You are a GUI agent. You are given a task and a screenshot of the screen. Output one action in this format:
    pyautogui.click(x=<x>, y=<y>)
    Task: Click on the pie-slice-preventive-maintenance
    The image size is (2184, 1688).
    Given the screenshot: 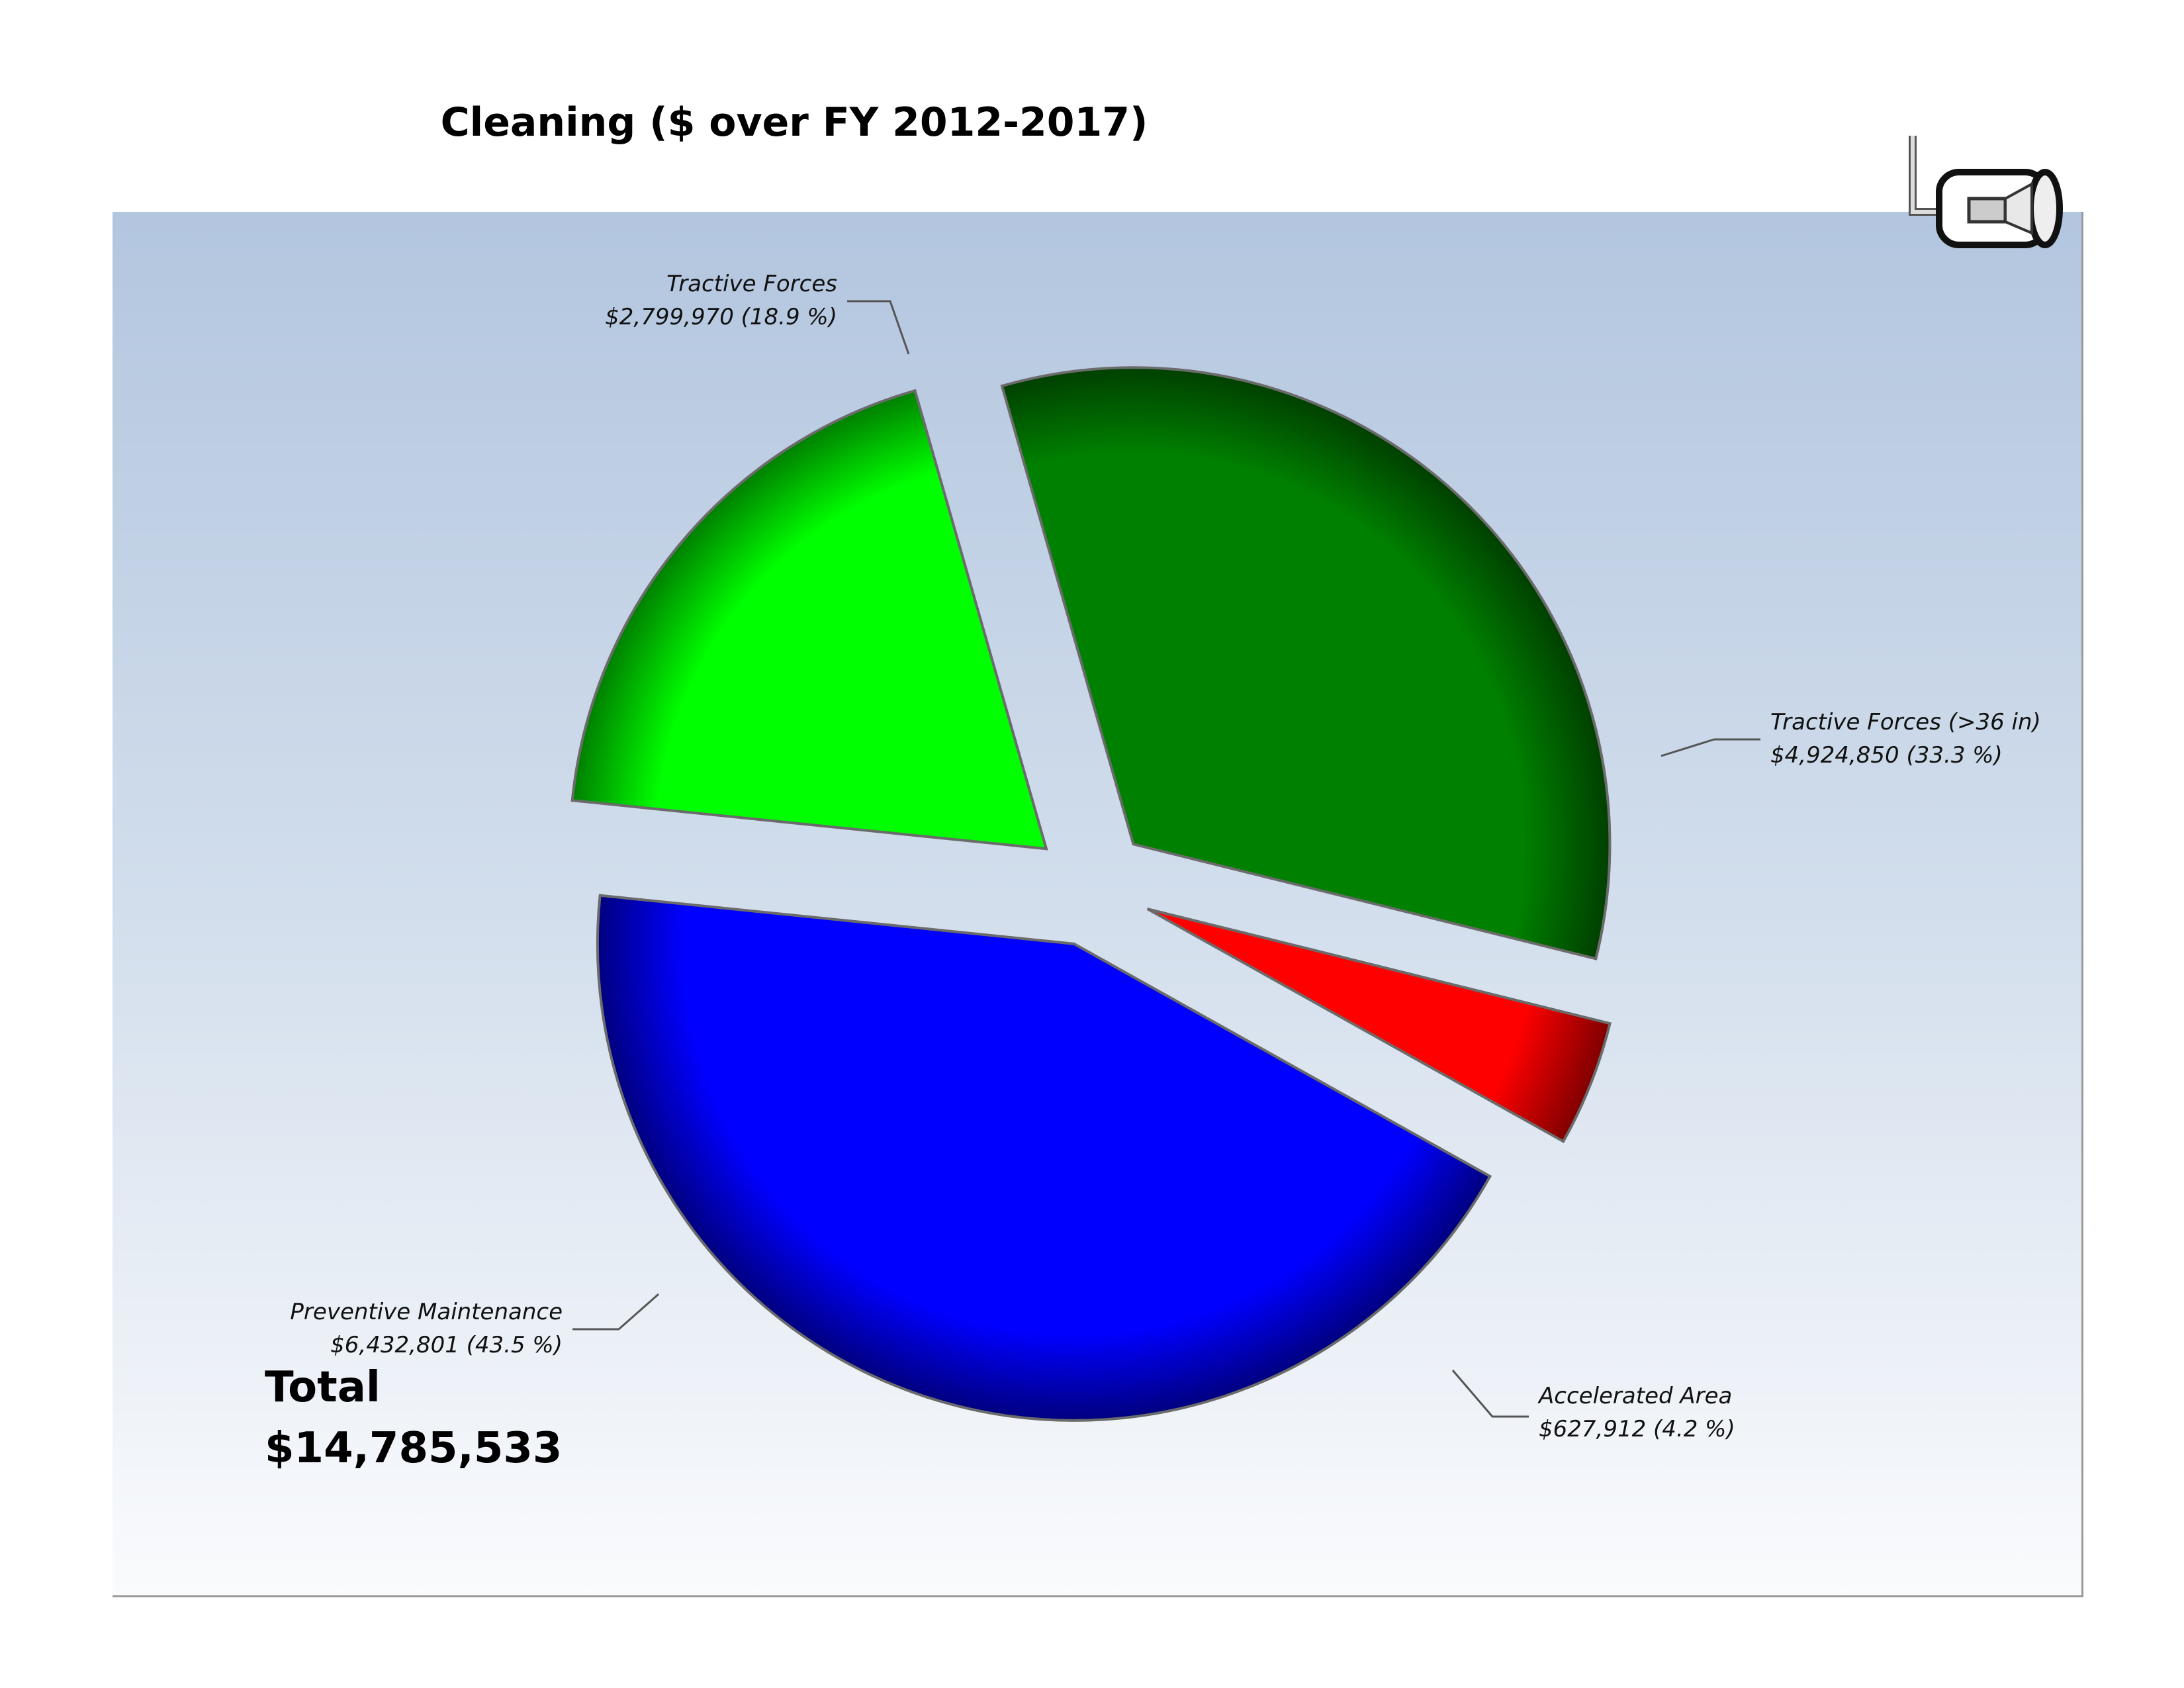 What is the action you would take?
    pyautogui.click(x=1044, y=1158)
    